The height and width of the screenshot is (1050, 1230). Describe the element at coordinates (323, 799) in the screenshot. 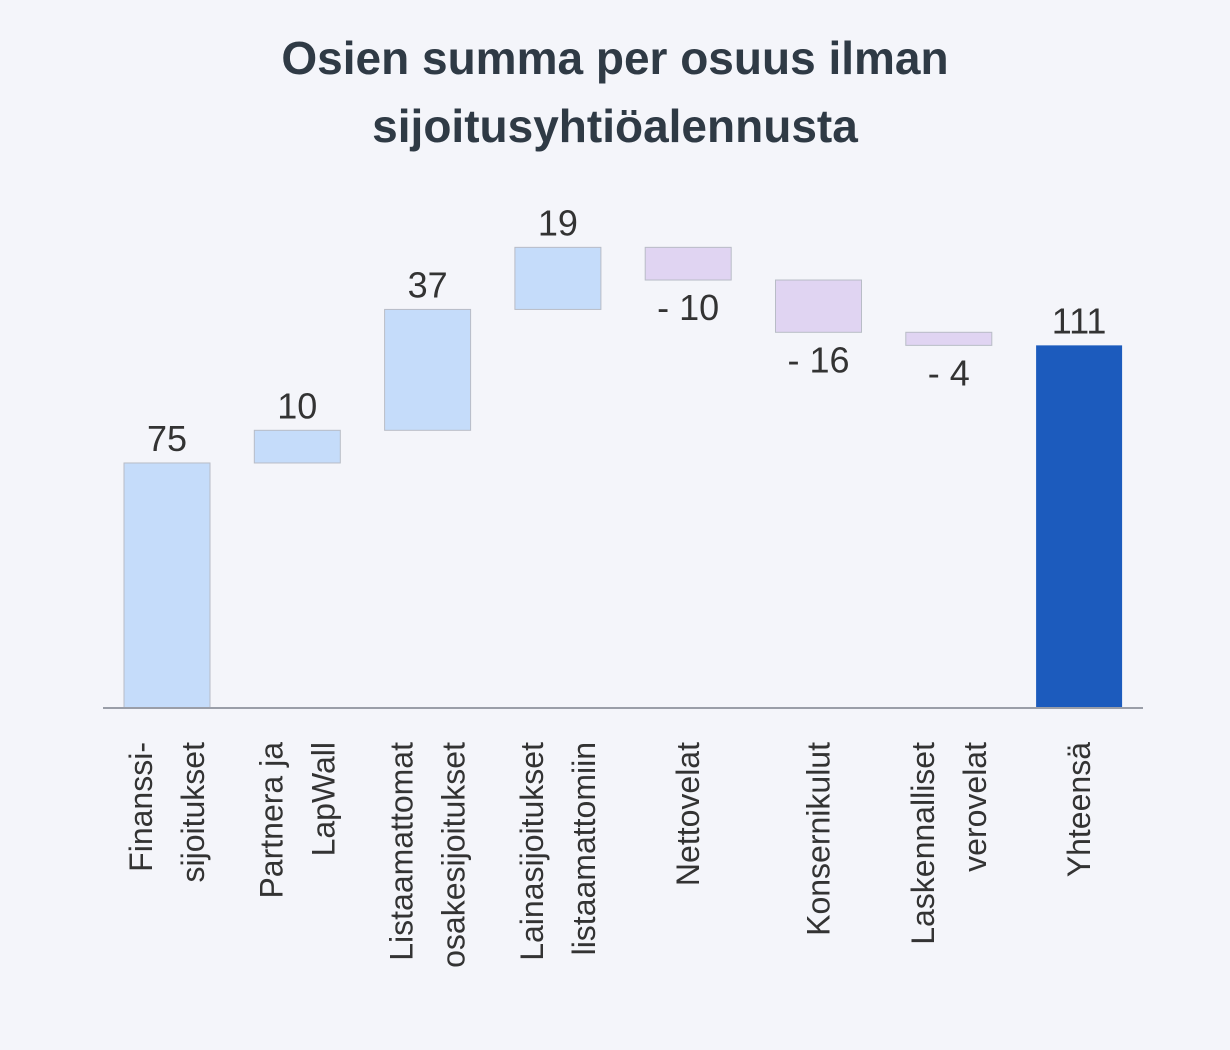

I see `x-tick-label: LapWall` at that location.